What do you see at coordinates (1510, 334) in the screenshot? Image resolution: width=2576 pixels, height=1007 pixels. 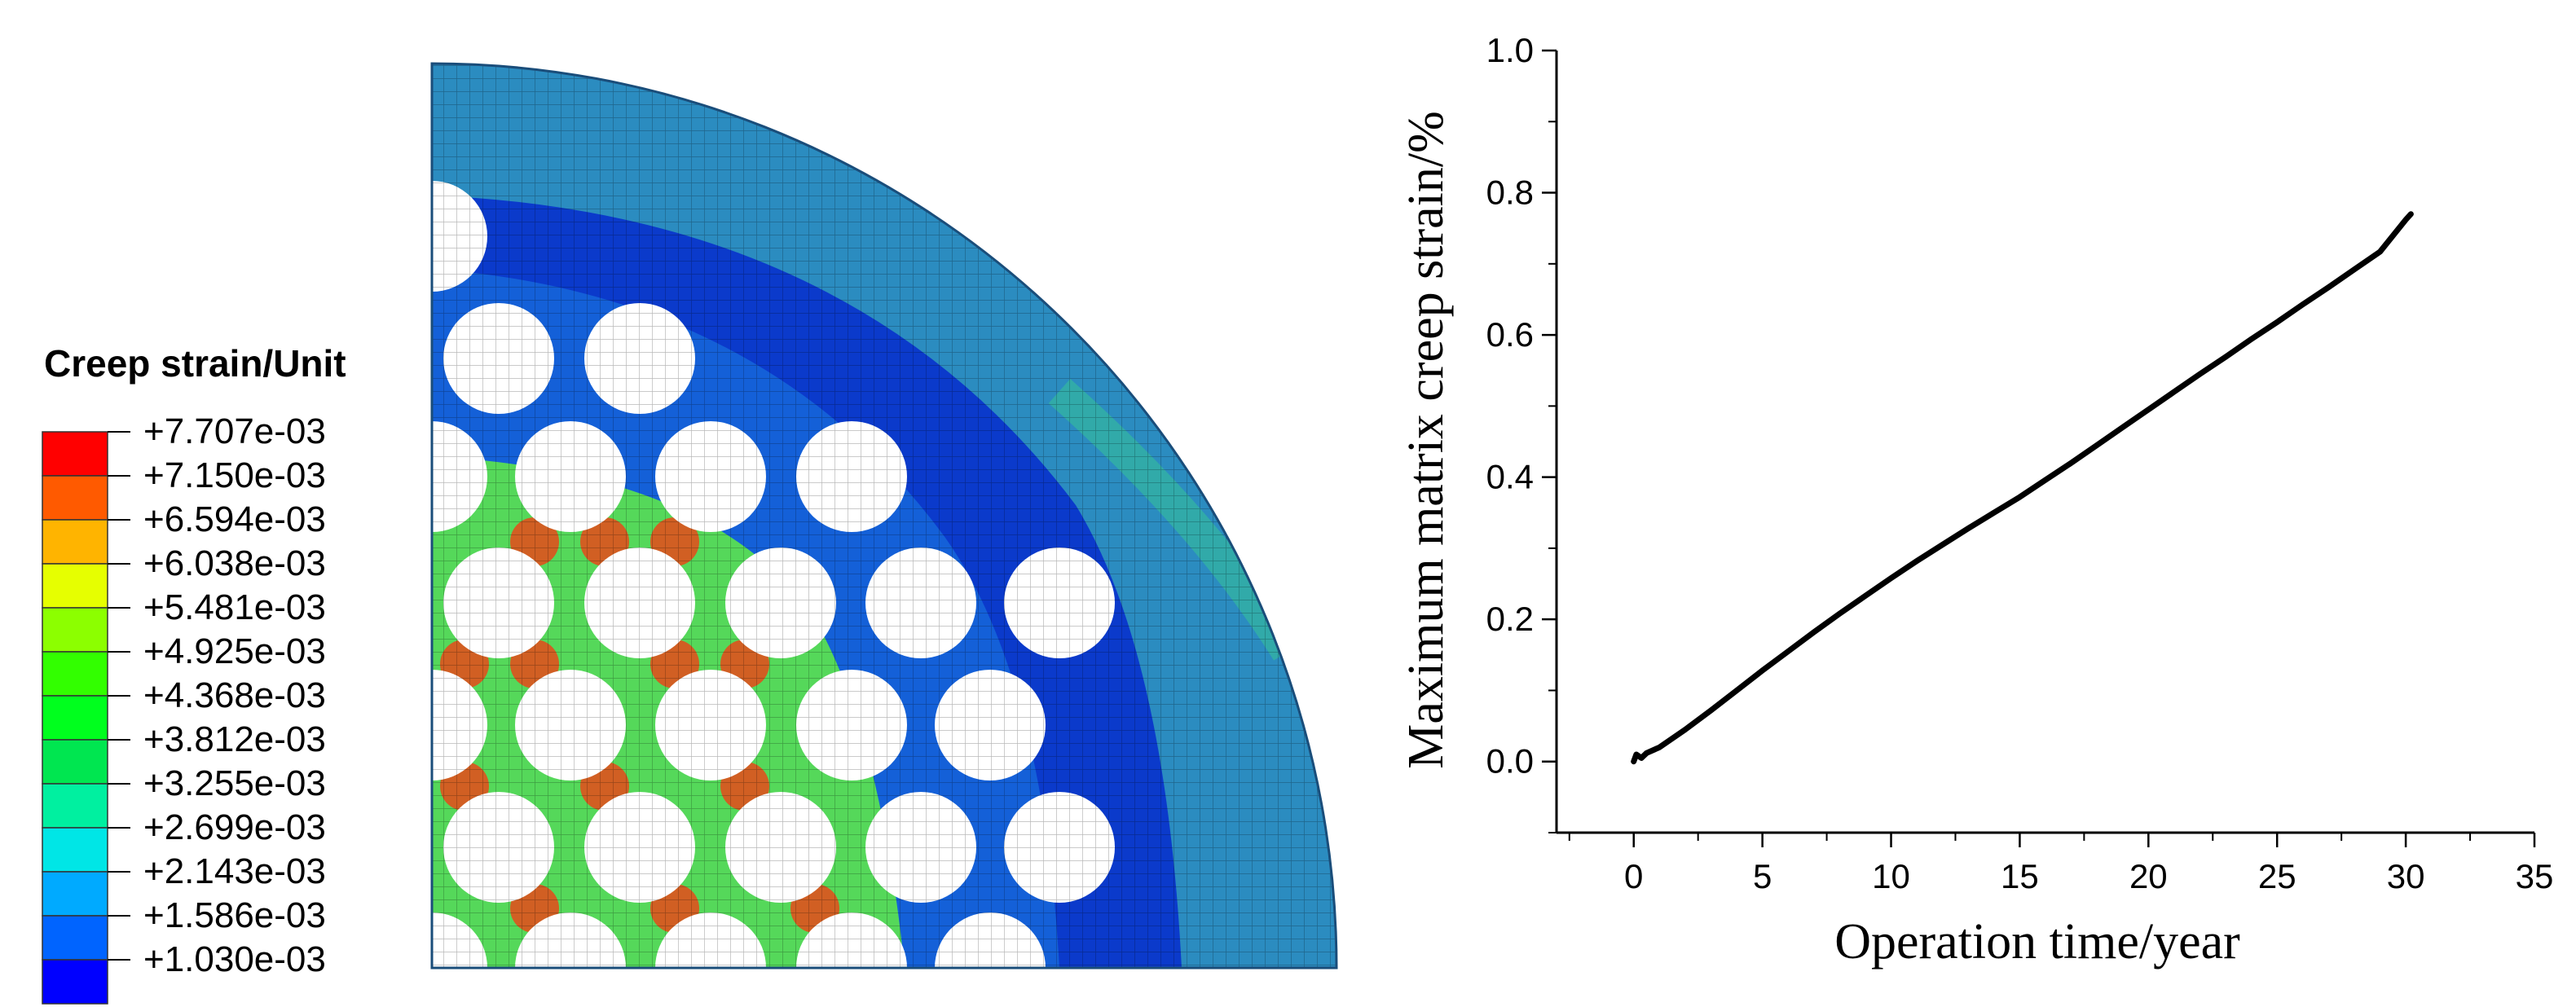 I see `y-tick-label: 0.6` at bounding box center [1510, 334].